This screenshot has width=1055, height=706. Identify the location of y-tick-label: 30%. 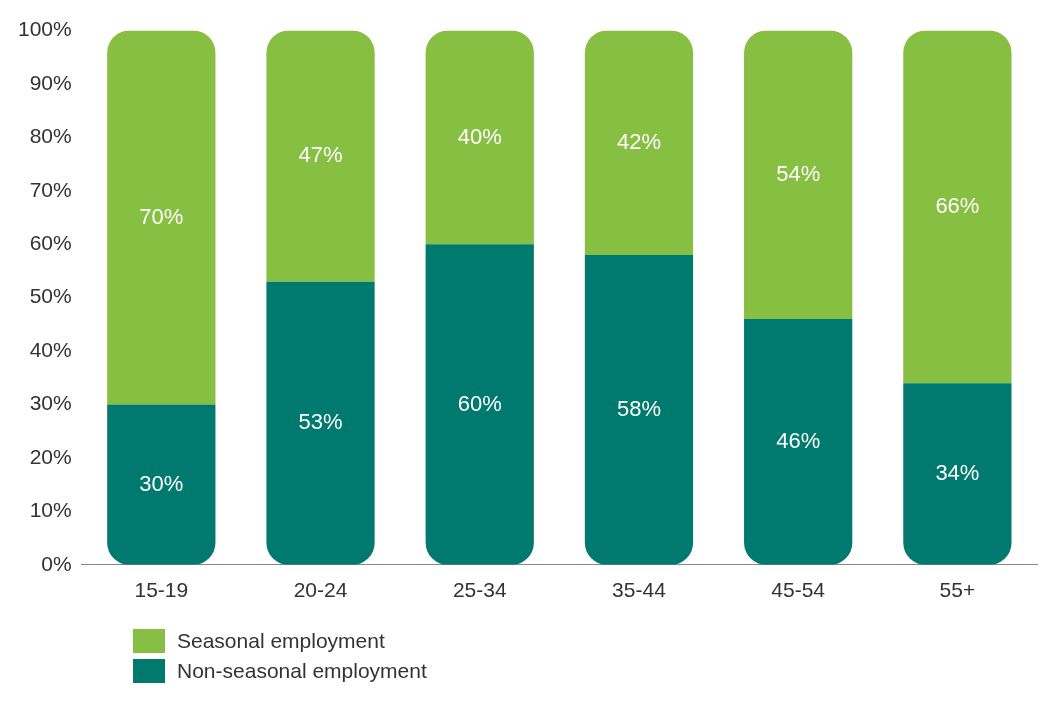
(50, 403).